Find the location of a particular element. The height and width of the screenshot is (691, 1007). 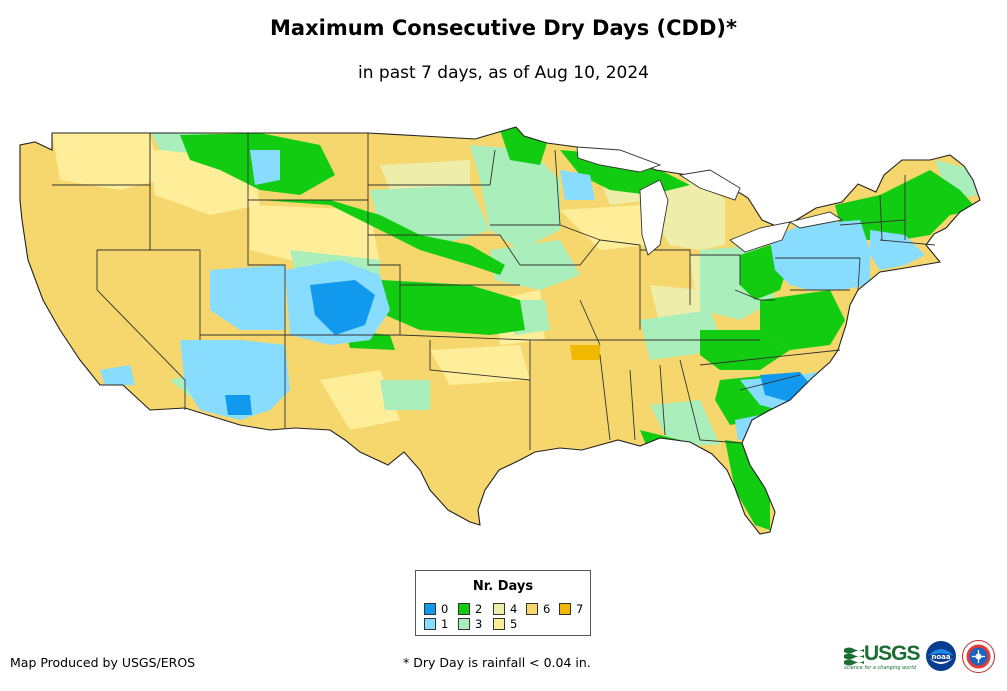

legend-item: 4 is located at coordinates (505, 609).